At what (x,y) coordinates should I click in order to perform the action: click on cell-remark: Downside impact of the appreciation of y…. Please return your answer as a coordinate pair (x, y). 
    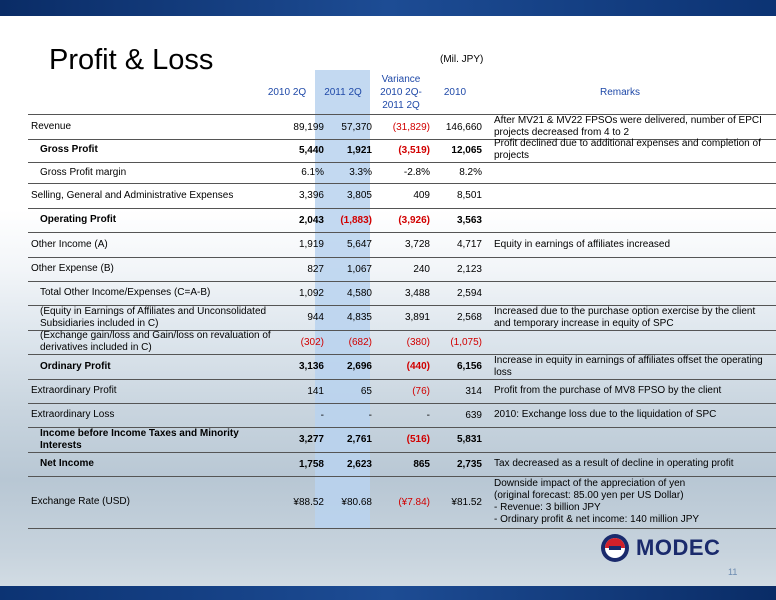
    Looking at the image, I should click on (597, 501).